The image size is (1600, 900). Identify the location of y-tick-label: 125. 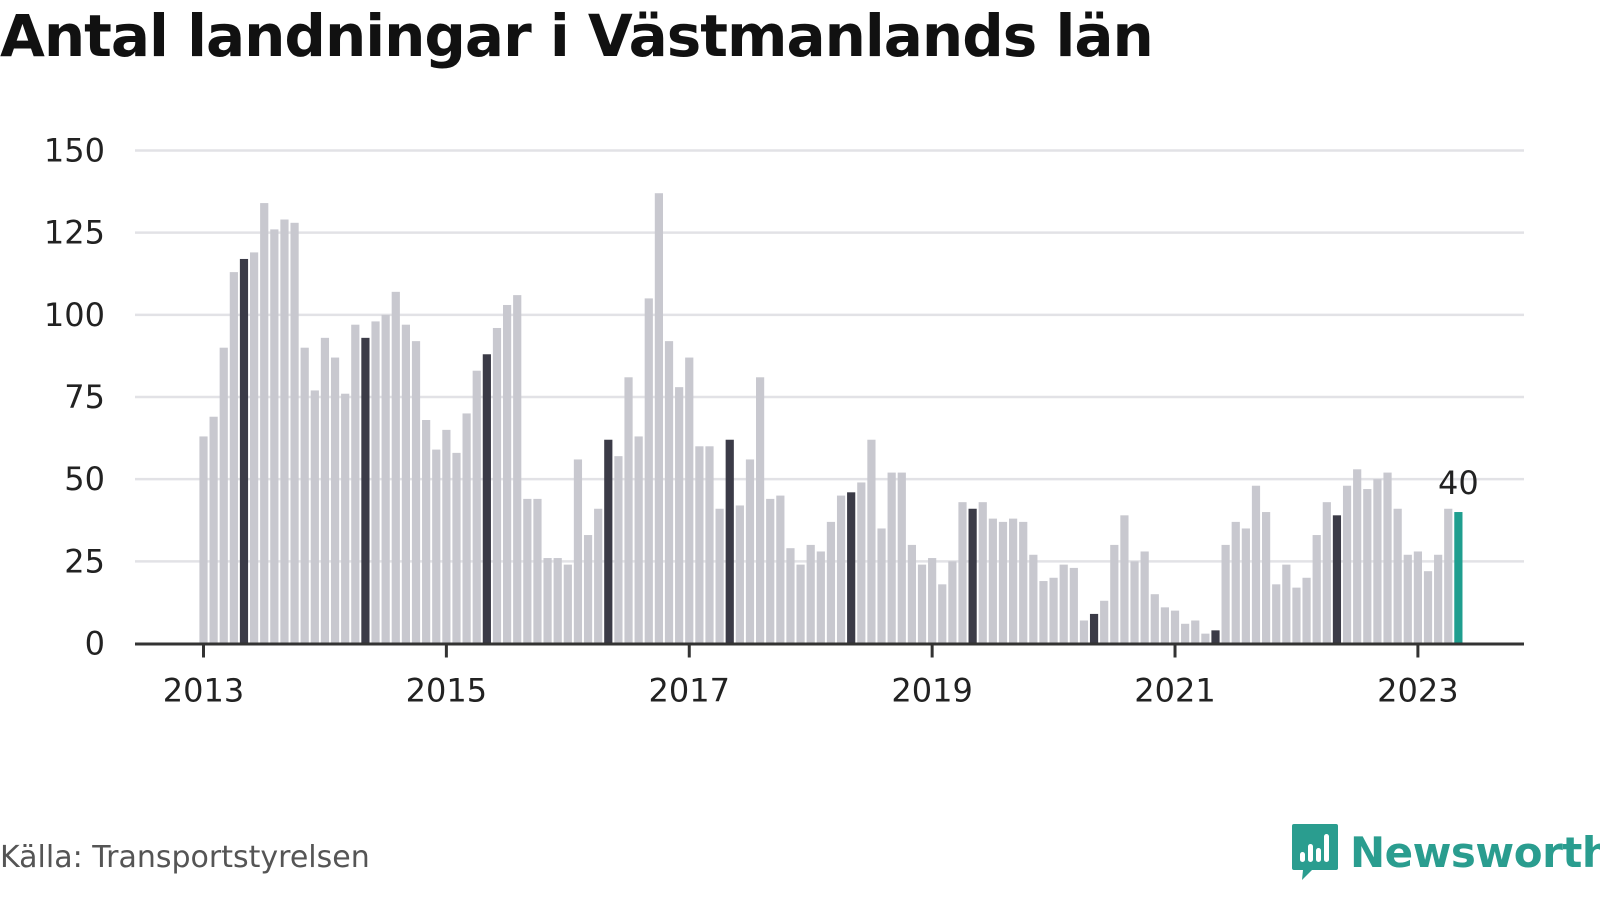
(74, 233).